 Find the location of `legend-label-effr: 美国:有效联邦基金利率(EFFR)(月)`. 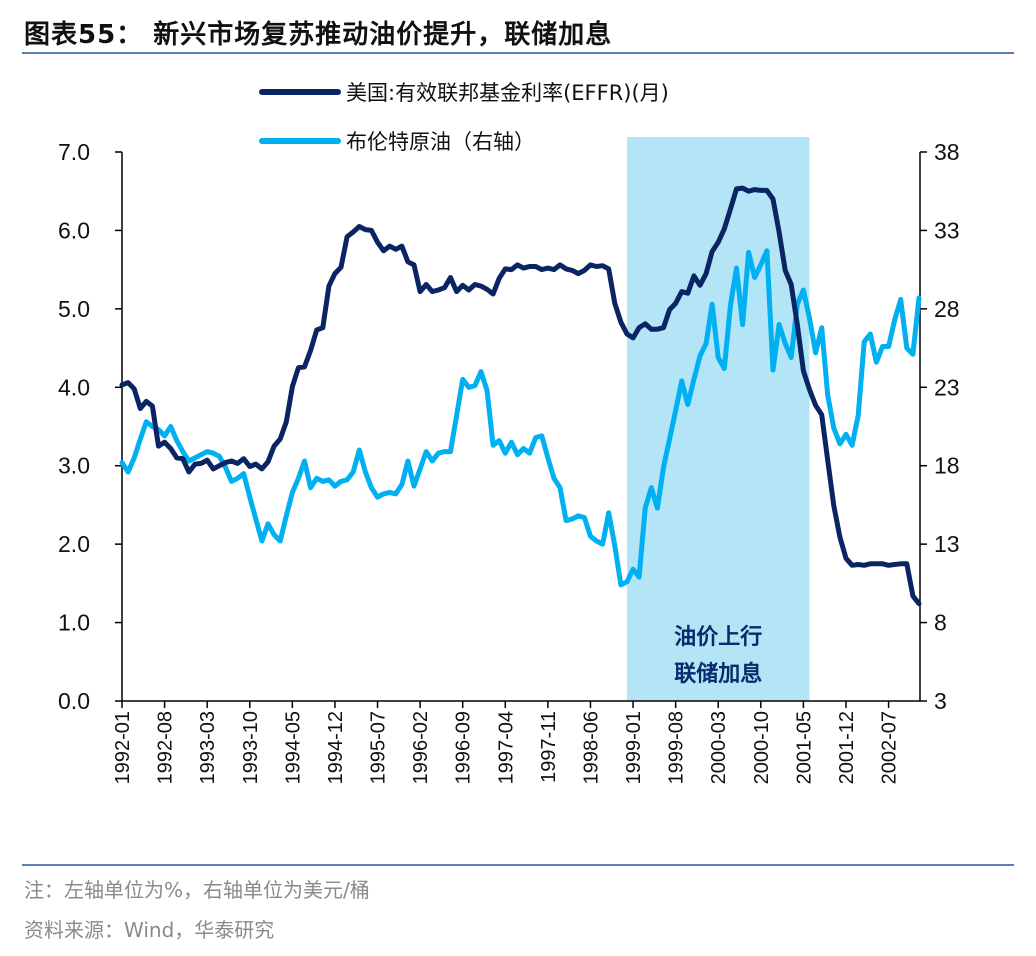

legend-label-effr: 美国:有效联邦基金利率(EFFR)(月) is located at coordinates (507, 93).